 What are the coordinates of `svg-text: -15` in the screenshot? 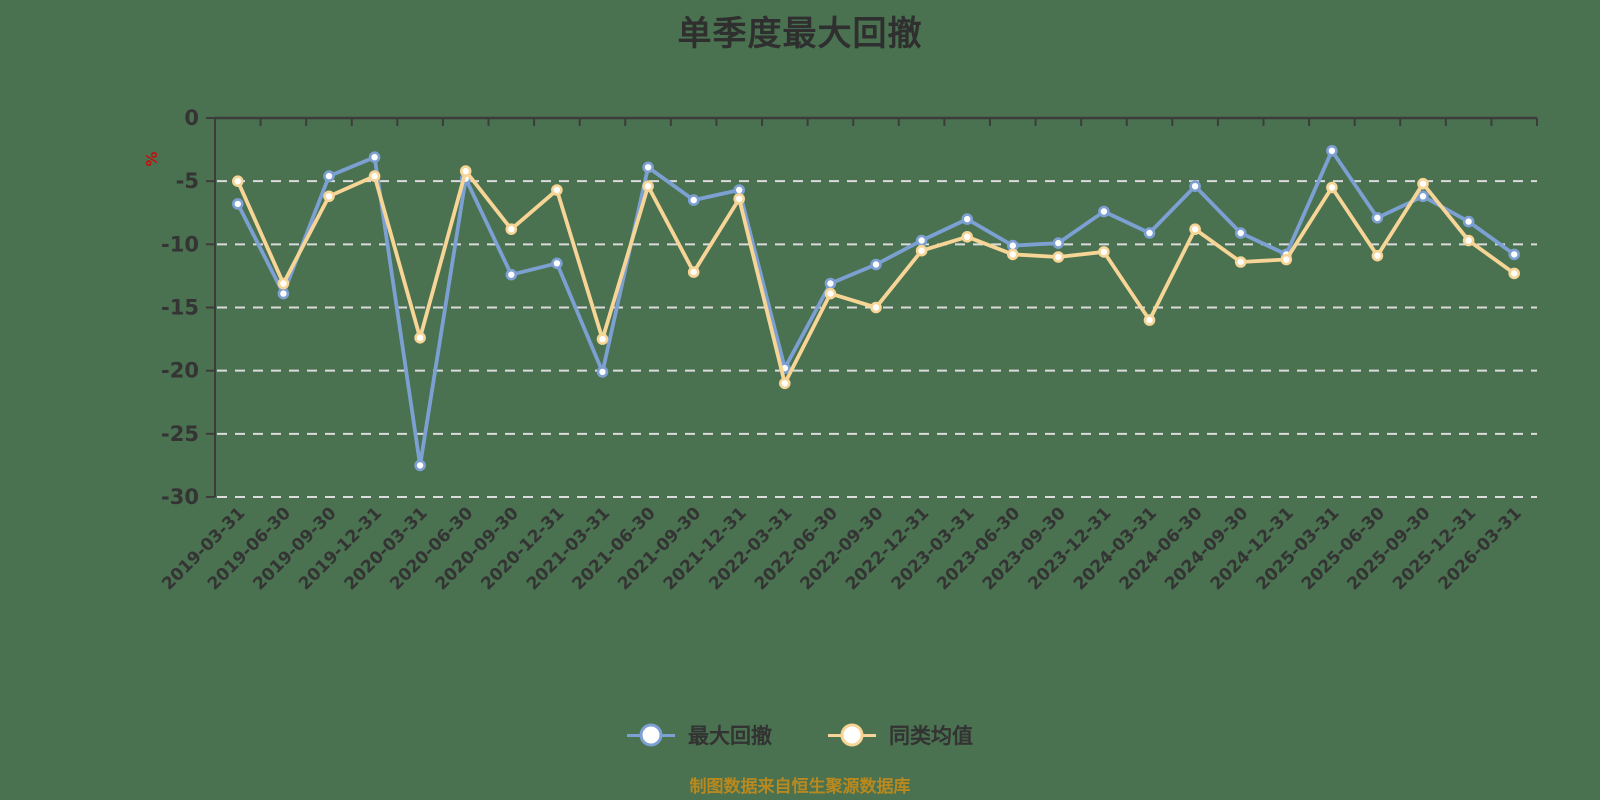 It's located at (180, 308).